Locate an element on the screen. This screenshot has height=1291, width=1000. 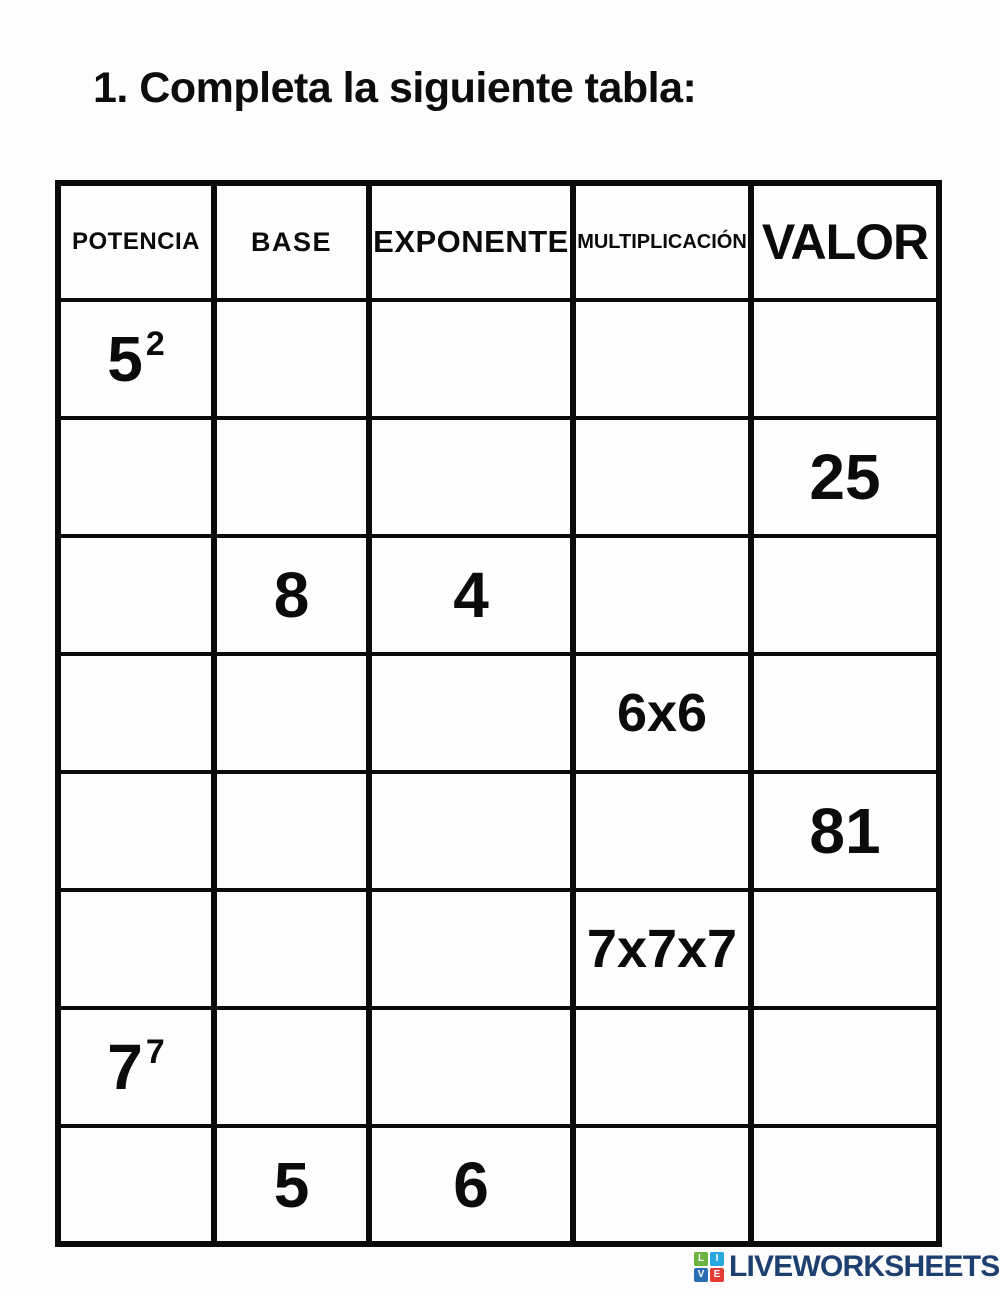
table-row: 7x7x7 is located at coordinates (498, 949).